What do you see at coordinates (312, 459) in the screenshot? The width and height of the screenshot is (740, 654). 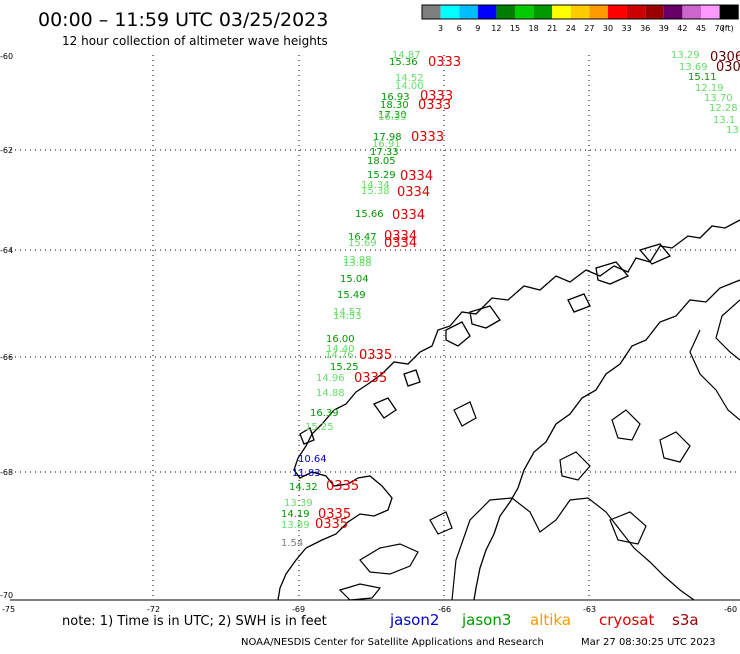 I see `wave-height-label: 10.64` at bounding box center [312, 459].